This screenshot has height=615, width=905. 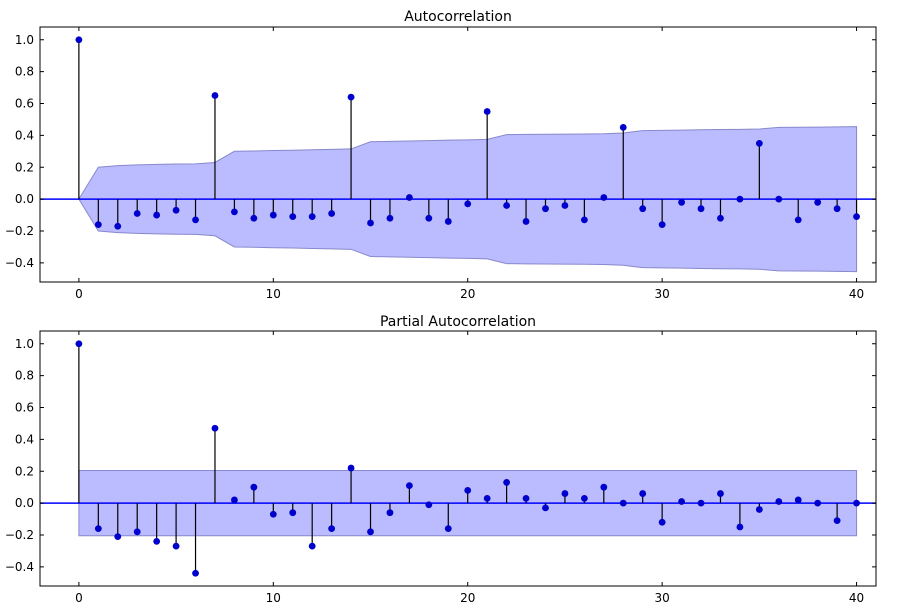 What do you see at coordinates (661, 294) in the screenshot?
I see `acf-xtick-label: 30` at bounding box center [661, 294].